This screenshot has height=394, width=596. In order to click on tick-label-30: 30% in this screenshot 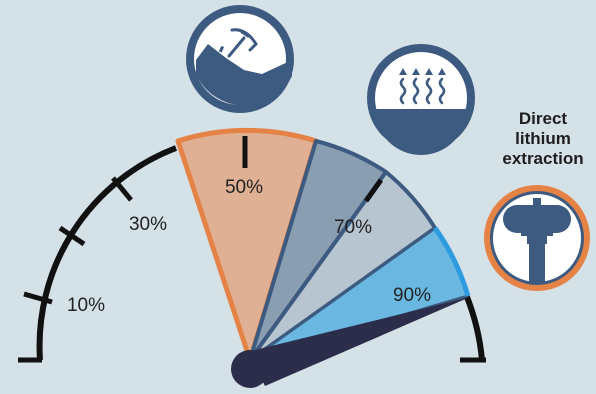, I will do `click(148, 224)`.